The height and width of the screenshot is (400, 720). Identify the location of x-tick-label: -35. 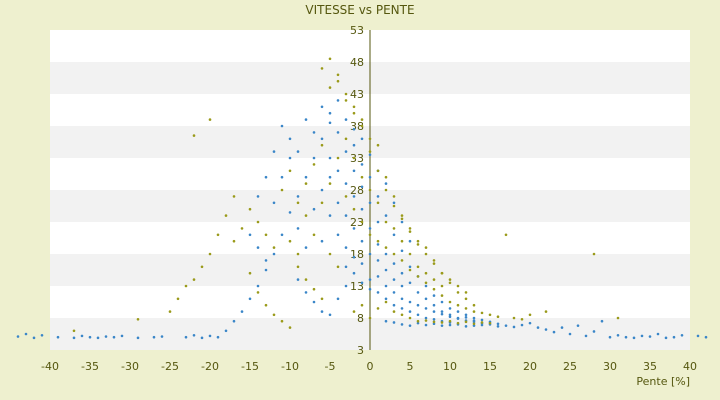
(90, 366).